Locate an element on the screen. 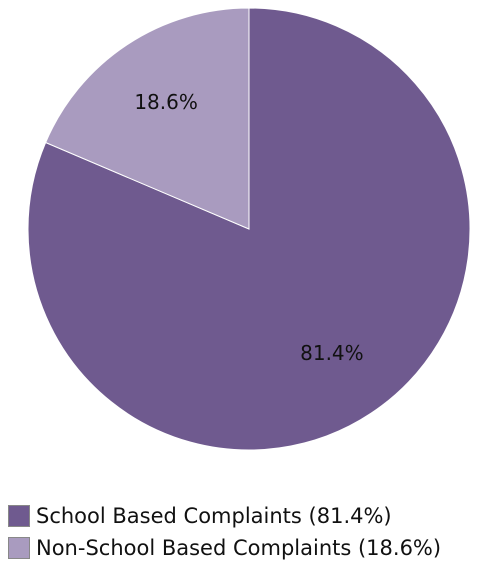  pie-label-non-school-based: 18.6% is located at coordinates (166, 102).